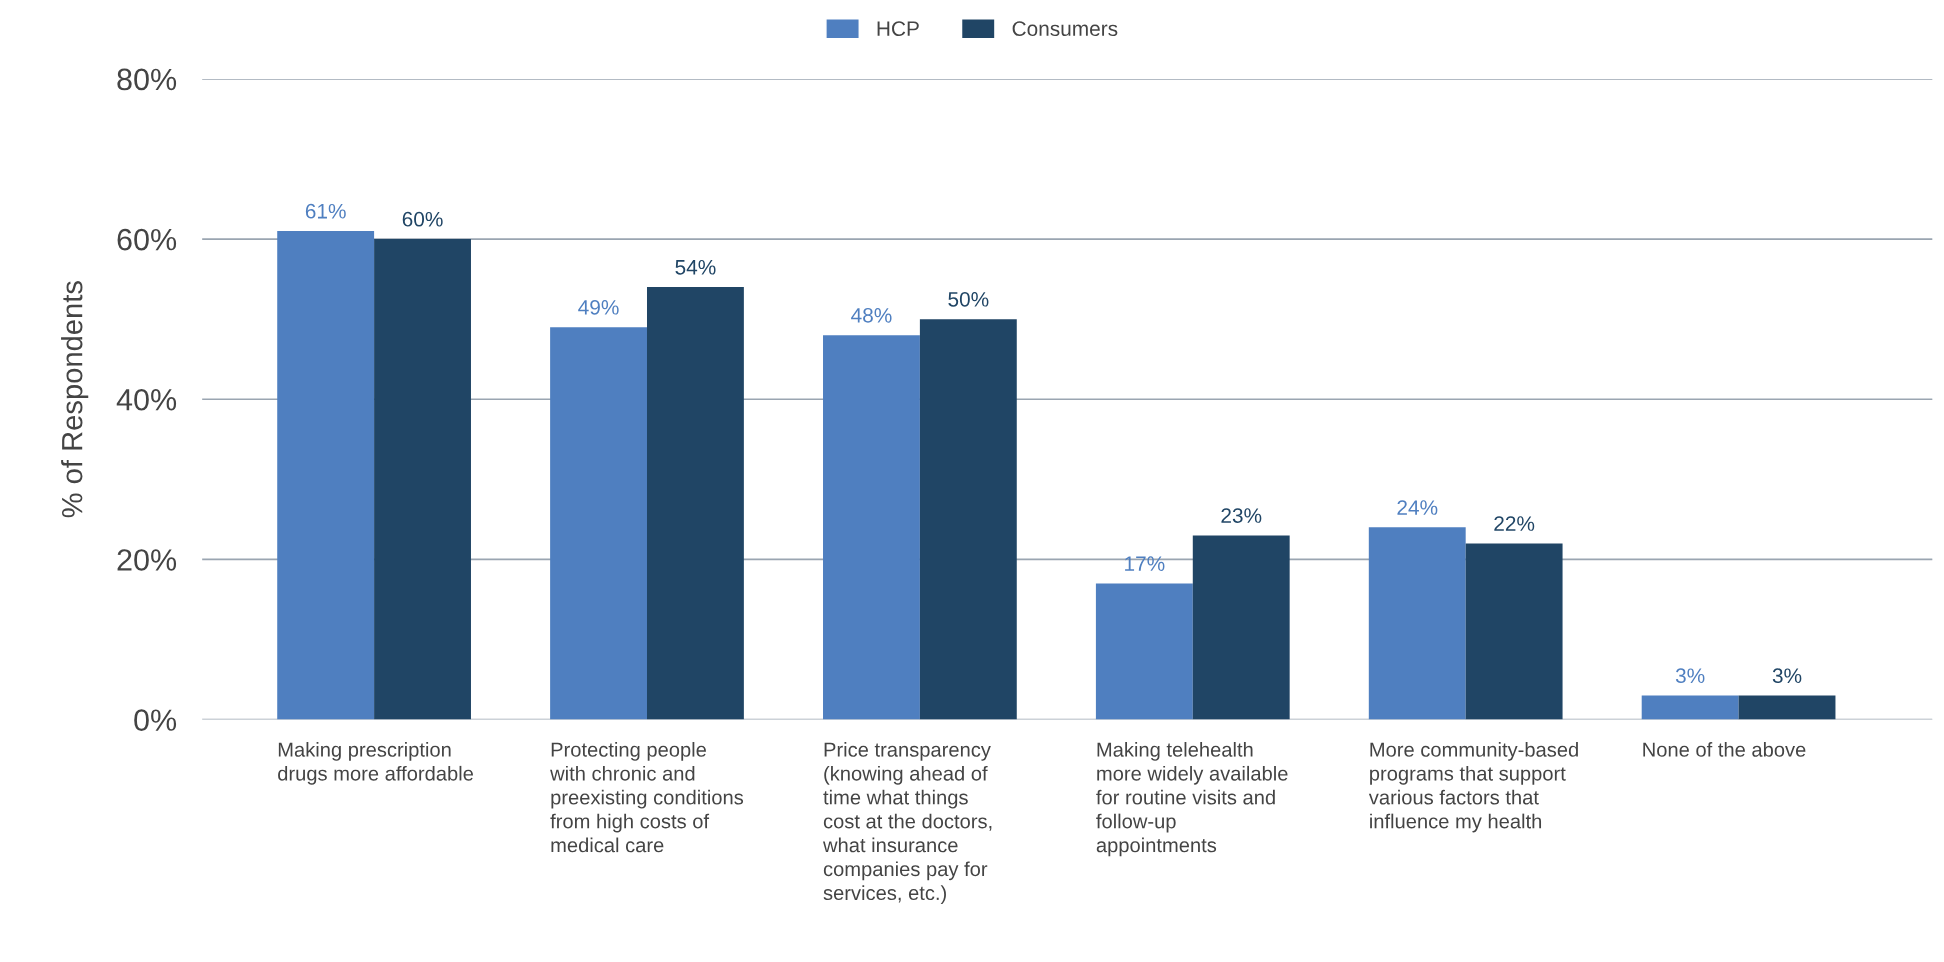 The width and height of the screenshot is (1944, 962). I want to click on x-tick-label: Making prescription drugs more affordable, so click(375, 763).